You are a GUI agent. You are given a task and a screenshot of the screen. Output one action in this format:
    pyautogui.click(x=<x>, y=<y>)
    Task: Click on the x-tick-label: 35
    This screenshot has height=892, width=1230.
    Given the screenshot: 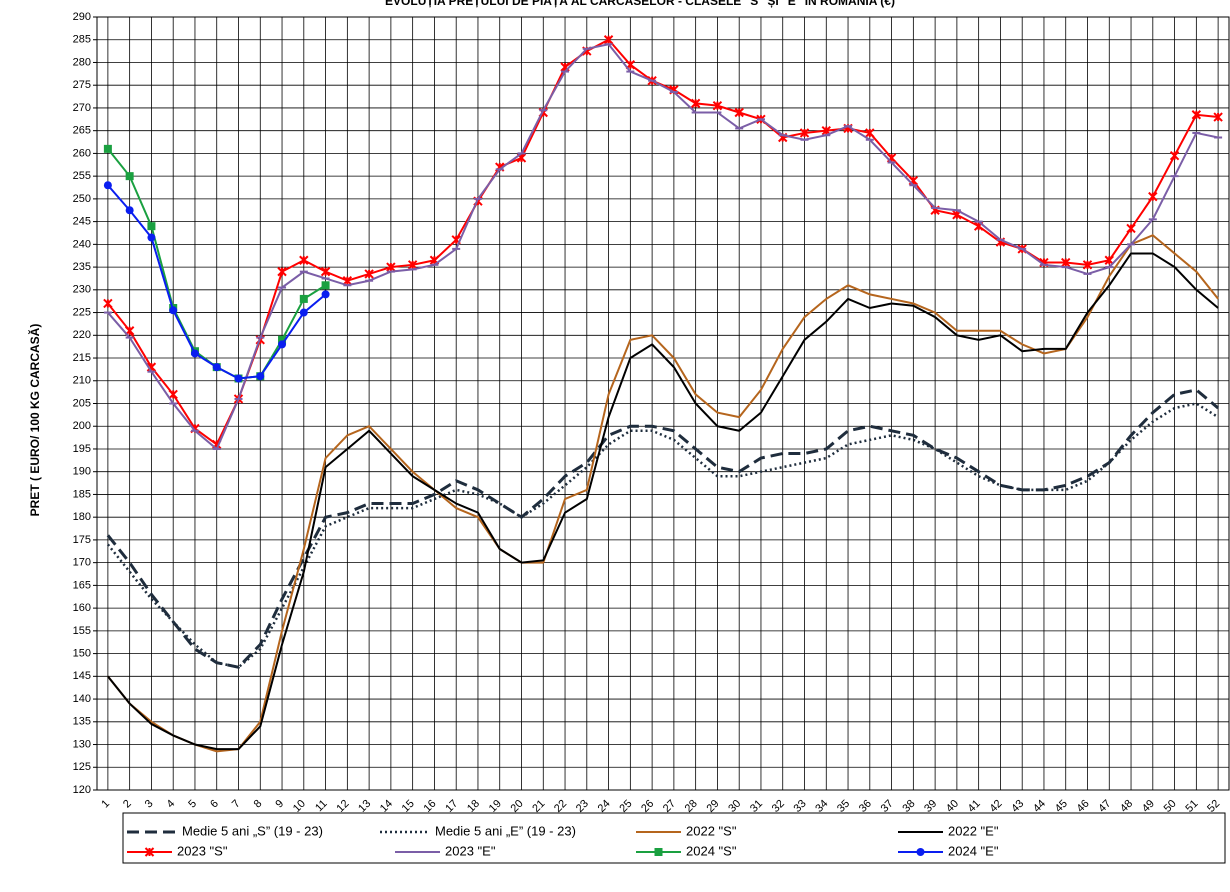 What is the action you would take?
    pyautogui.click(x=843, y=806)
    